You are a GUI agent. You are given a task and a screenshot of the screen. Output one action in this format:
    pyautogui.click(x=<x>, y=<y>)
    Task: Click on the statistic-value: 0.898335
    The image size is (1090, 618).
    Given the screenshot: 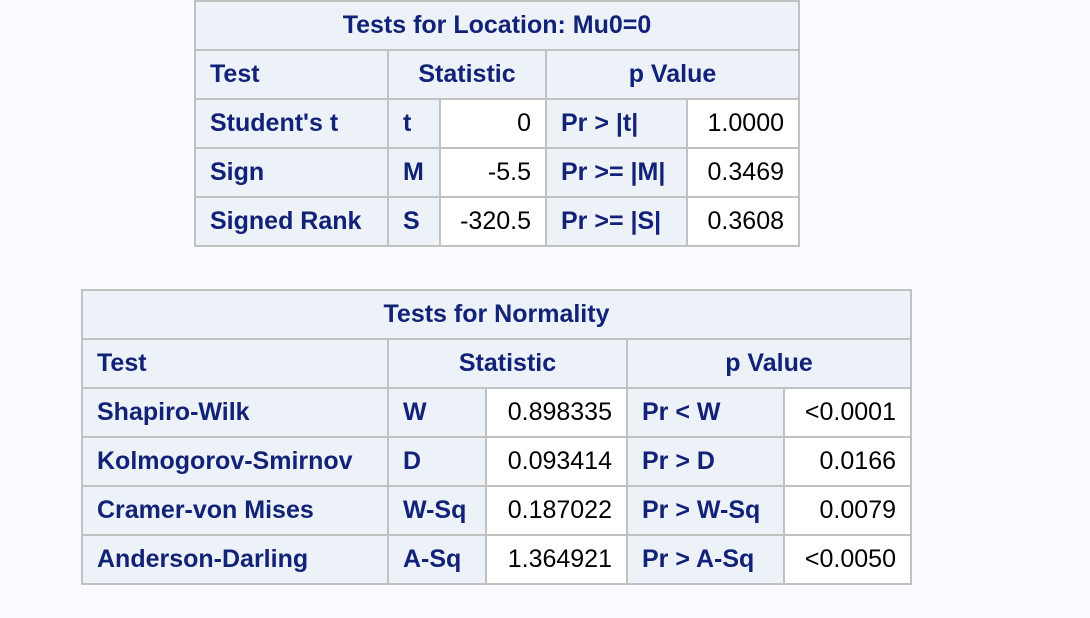 What is the action you would take?
    pyautogui.click(x=556, y=412)
    